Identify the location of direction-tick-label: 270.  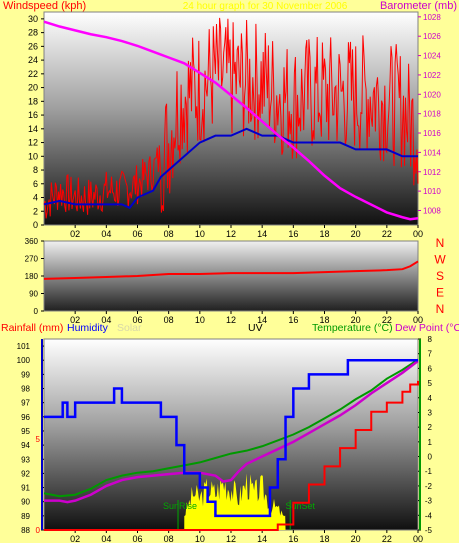
(32, 259).